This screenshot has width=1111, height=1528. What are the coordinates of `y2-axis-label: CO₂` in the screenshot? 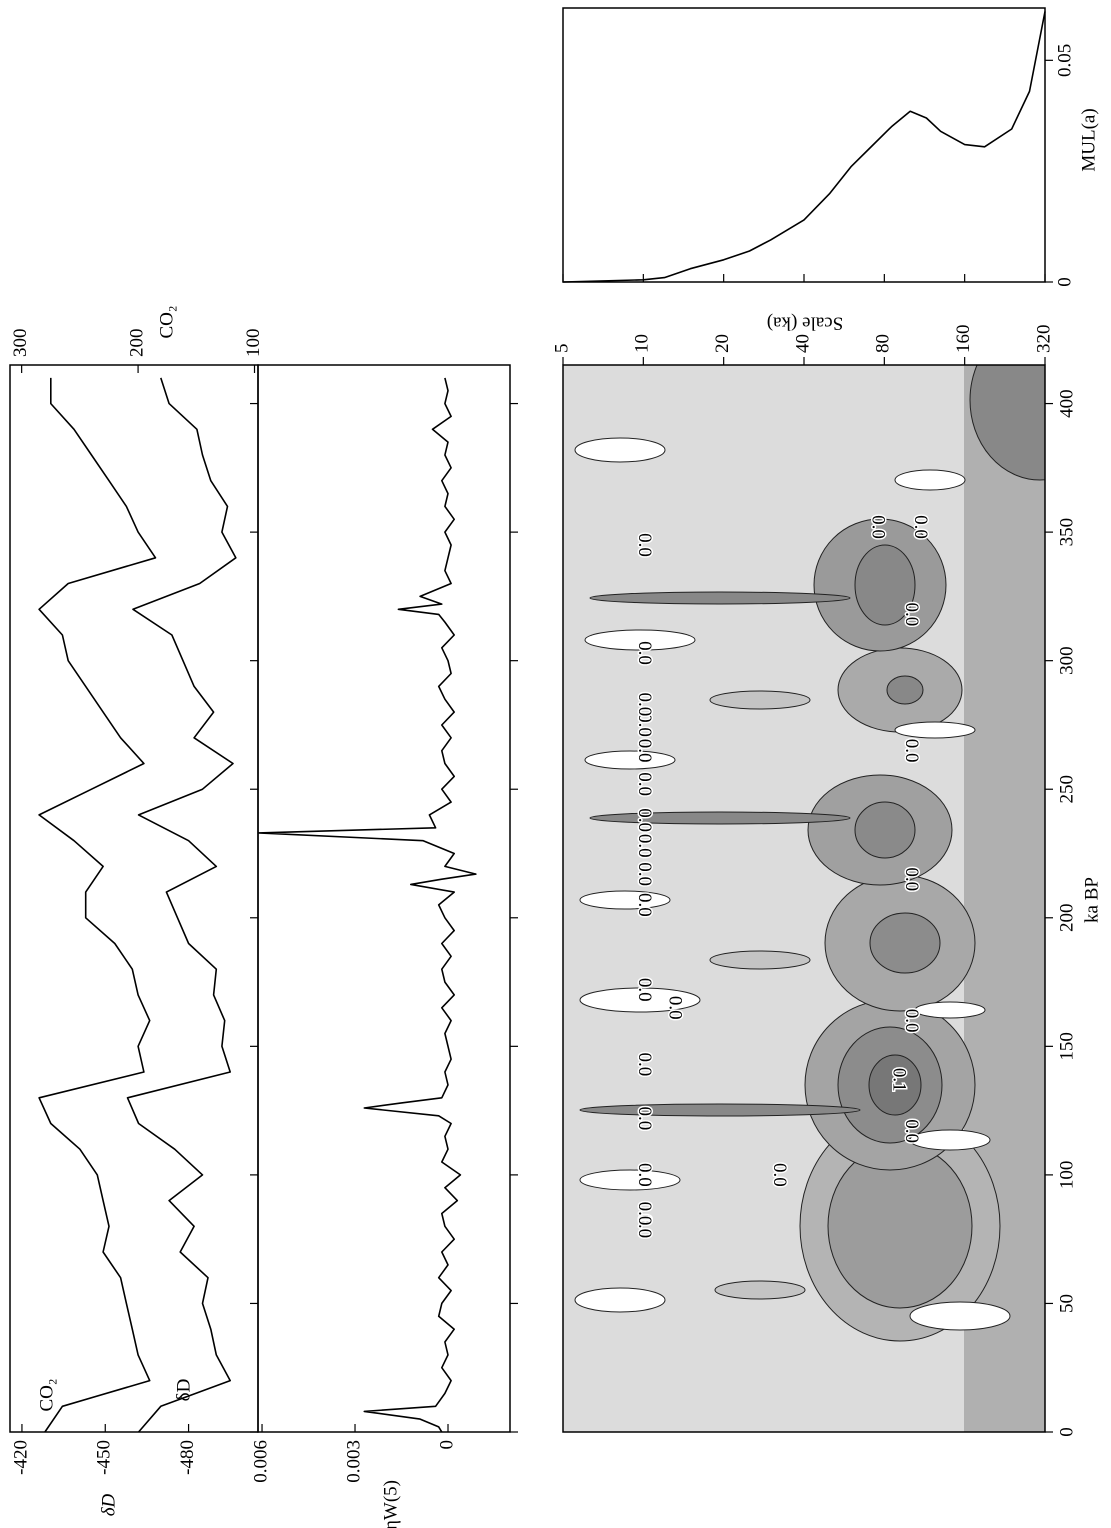 It's located at (166, 321).